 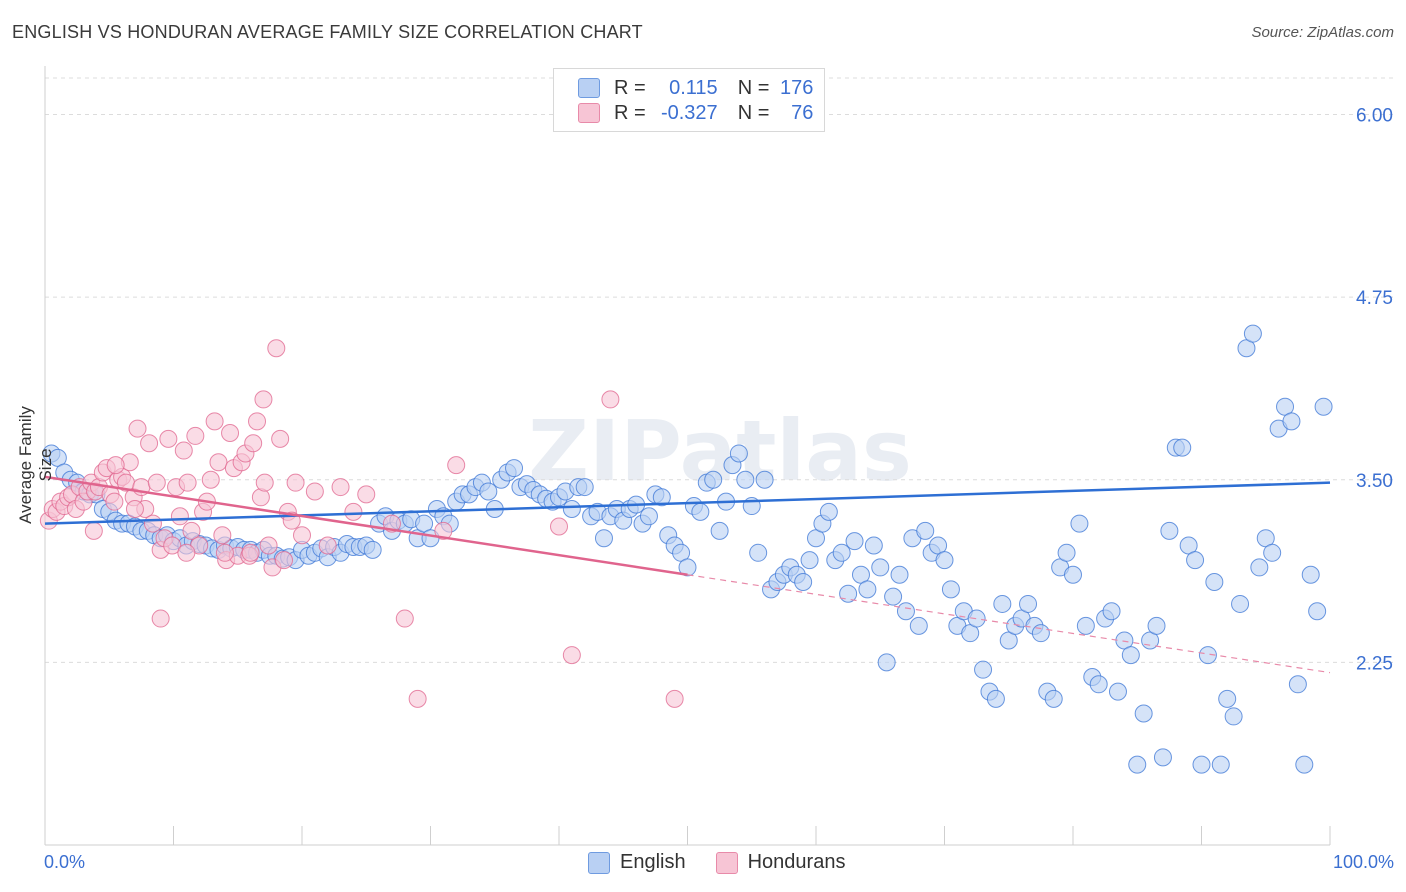 What do you see at coordinates (695, 88) in the screenshot?
I see `legend-row-english: R = 0.115 N = 176` at bounding box center [695, 88].